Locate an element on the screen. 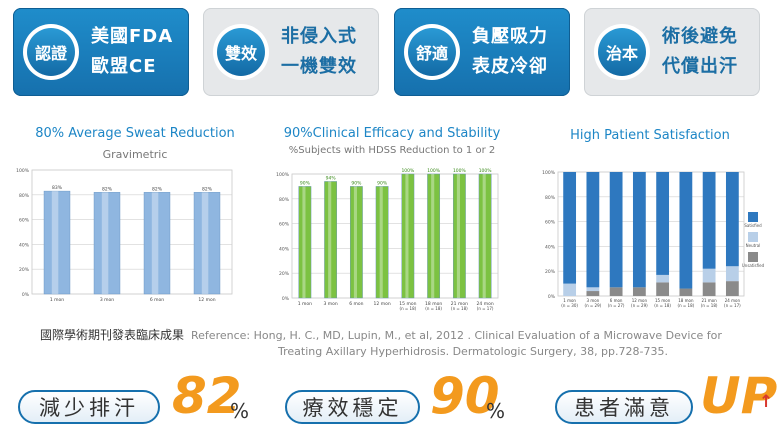 The height and width of the screenshot is (439, 778). chart3-xtick-label: 15 mon is located at coordinates (663, 300).